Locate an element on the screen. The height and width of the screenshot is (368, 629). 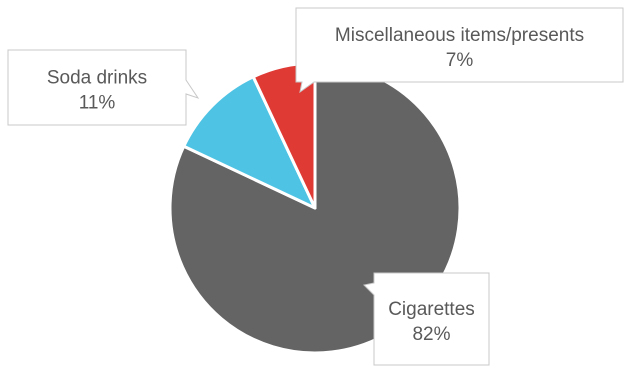
callout-cigarettes: Cigarettes 82% is located at coordinates (426, 319).